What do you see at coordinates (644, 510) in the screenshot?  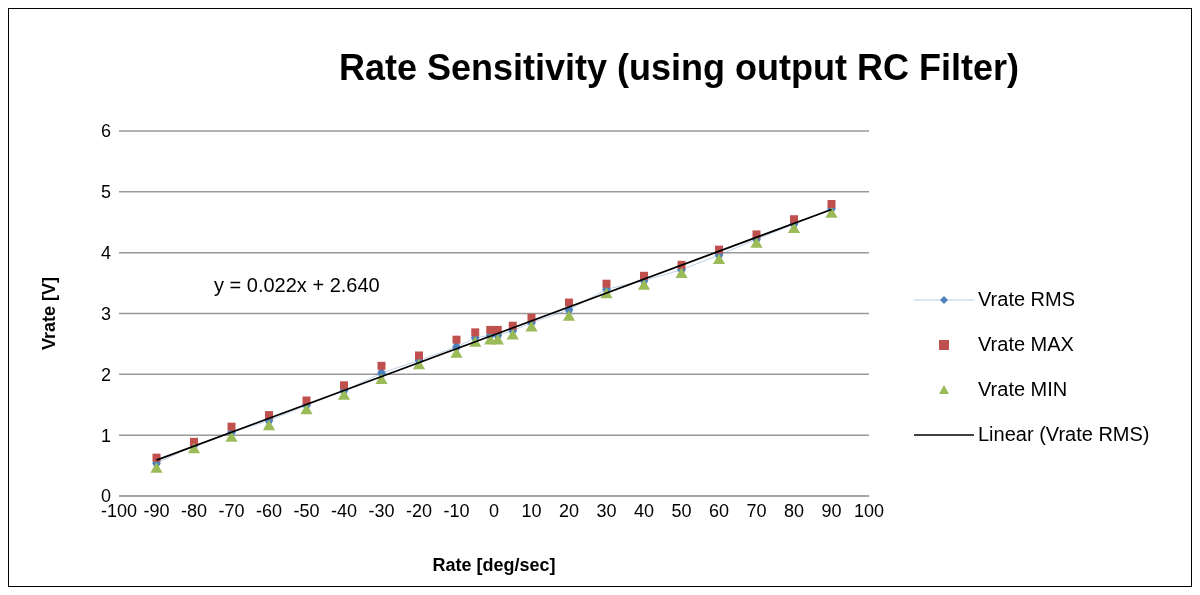 I see `x-tick-label: 40` at bounding box center [644, 510].